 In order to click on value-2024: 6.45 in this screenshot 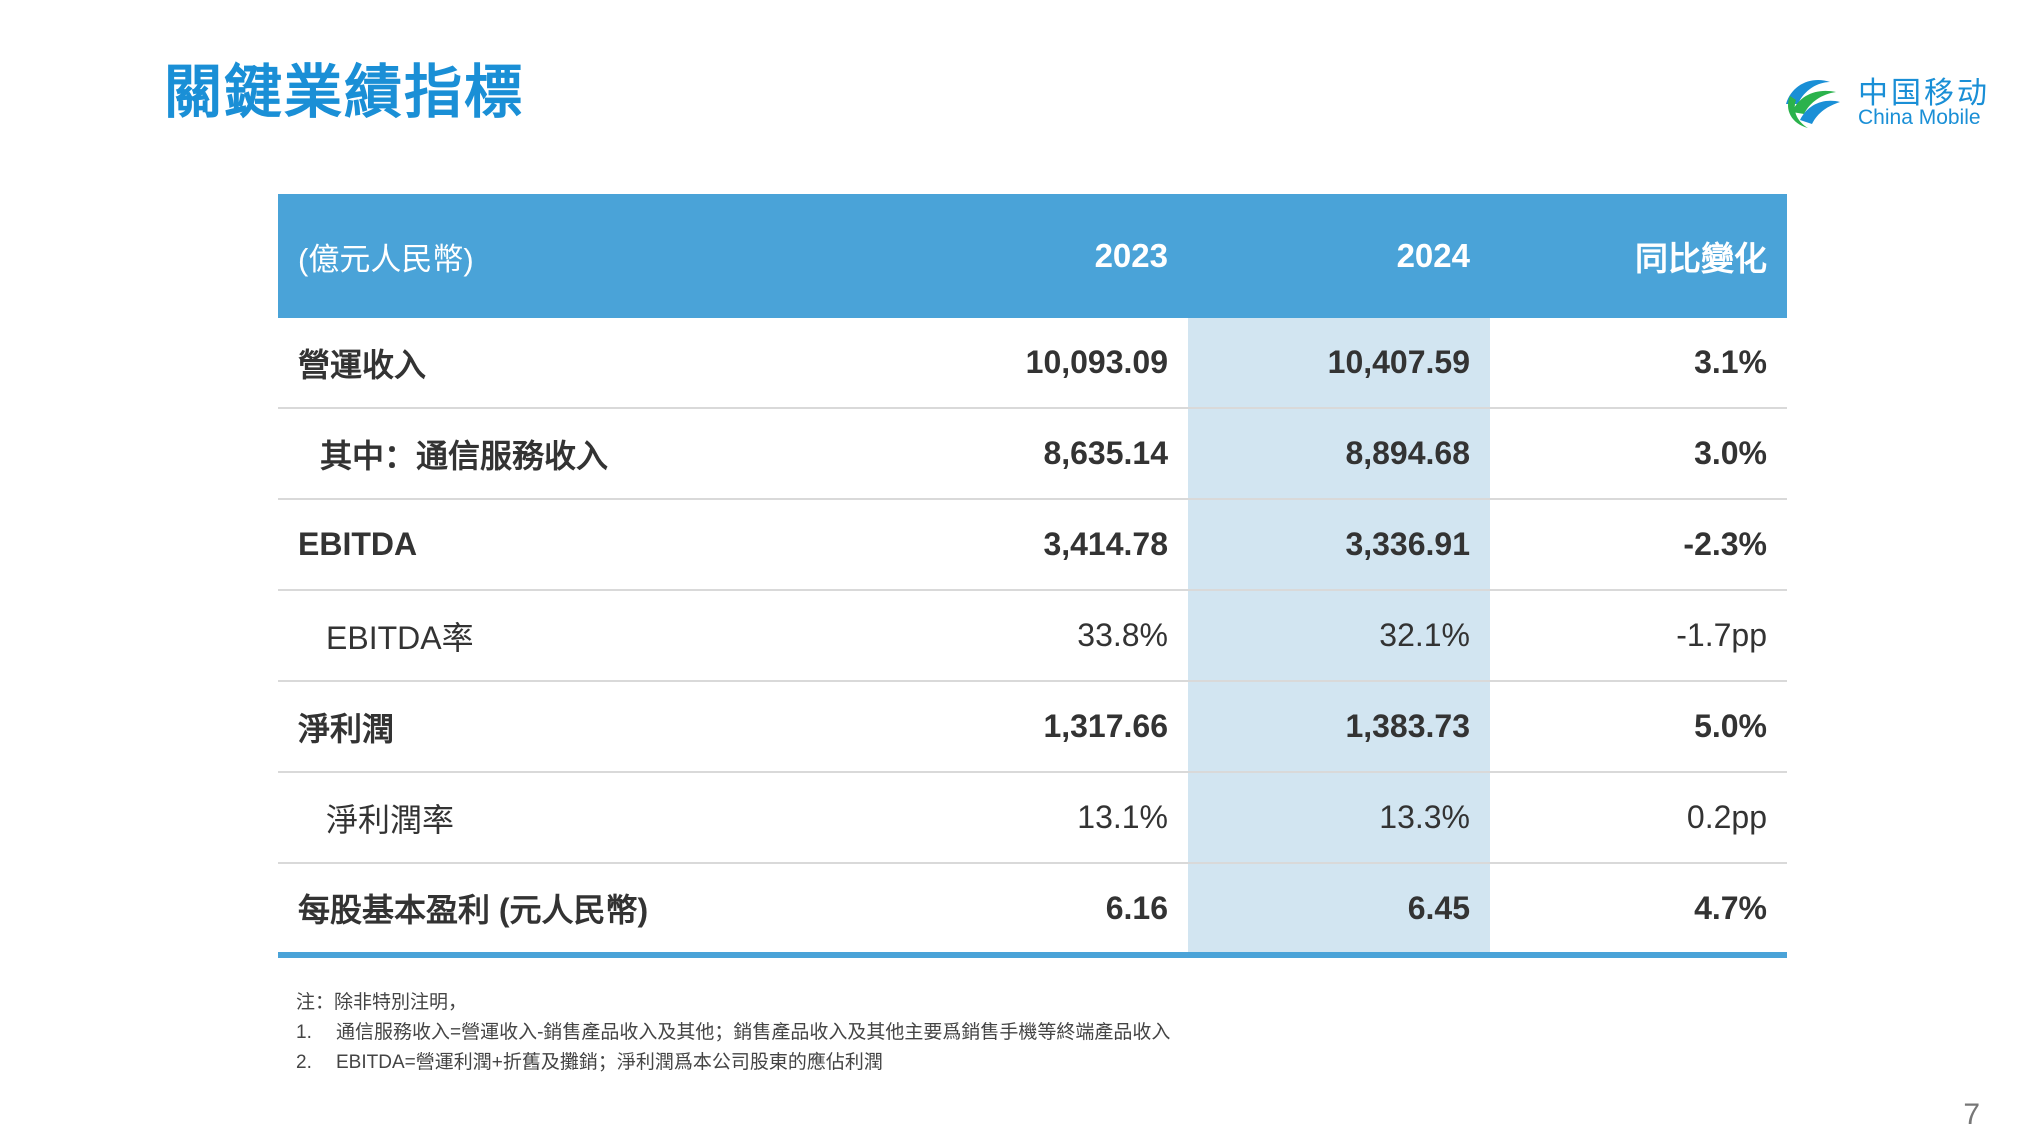, I will do `click(1339, 908)`.